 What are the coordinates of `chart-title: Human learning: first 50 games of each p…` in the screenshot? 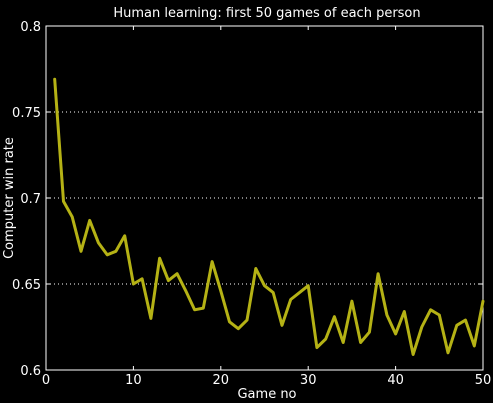 It's located at (266, 13).